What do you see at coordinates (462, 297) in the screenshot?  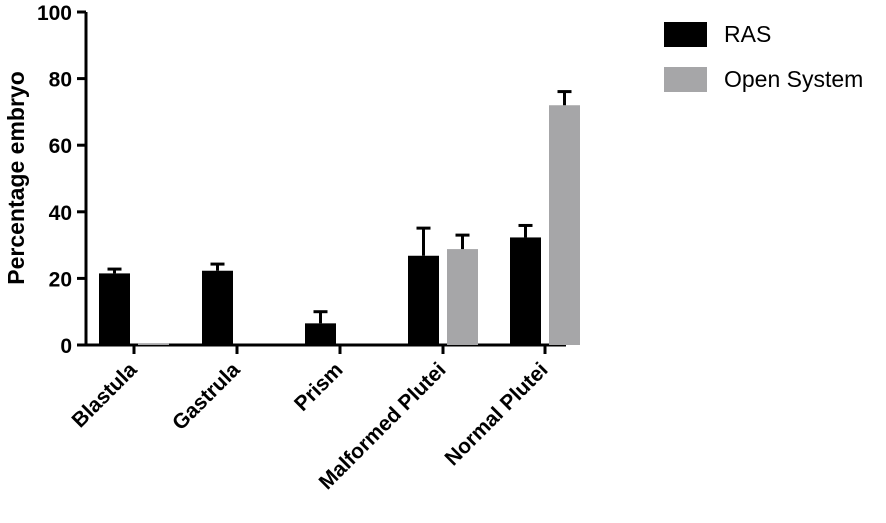 I see `bar-open-system-malformed-plutei` at bounding box center [462, 297].